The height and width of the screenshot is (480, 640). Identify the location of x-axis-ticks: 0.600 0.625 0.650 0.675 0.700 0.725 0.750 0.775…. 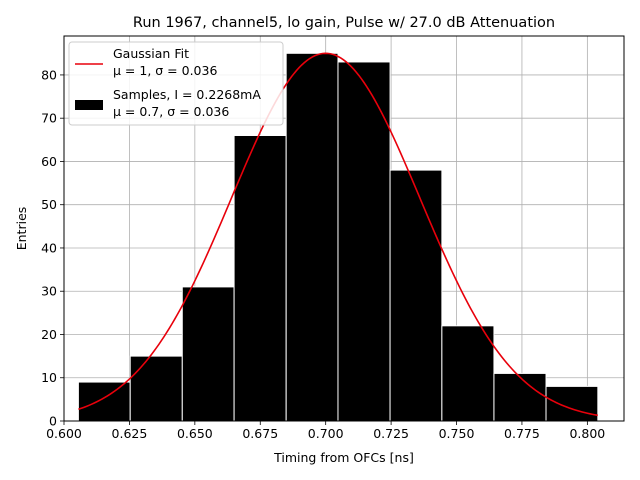
(325, 431).